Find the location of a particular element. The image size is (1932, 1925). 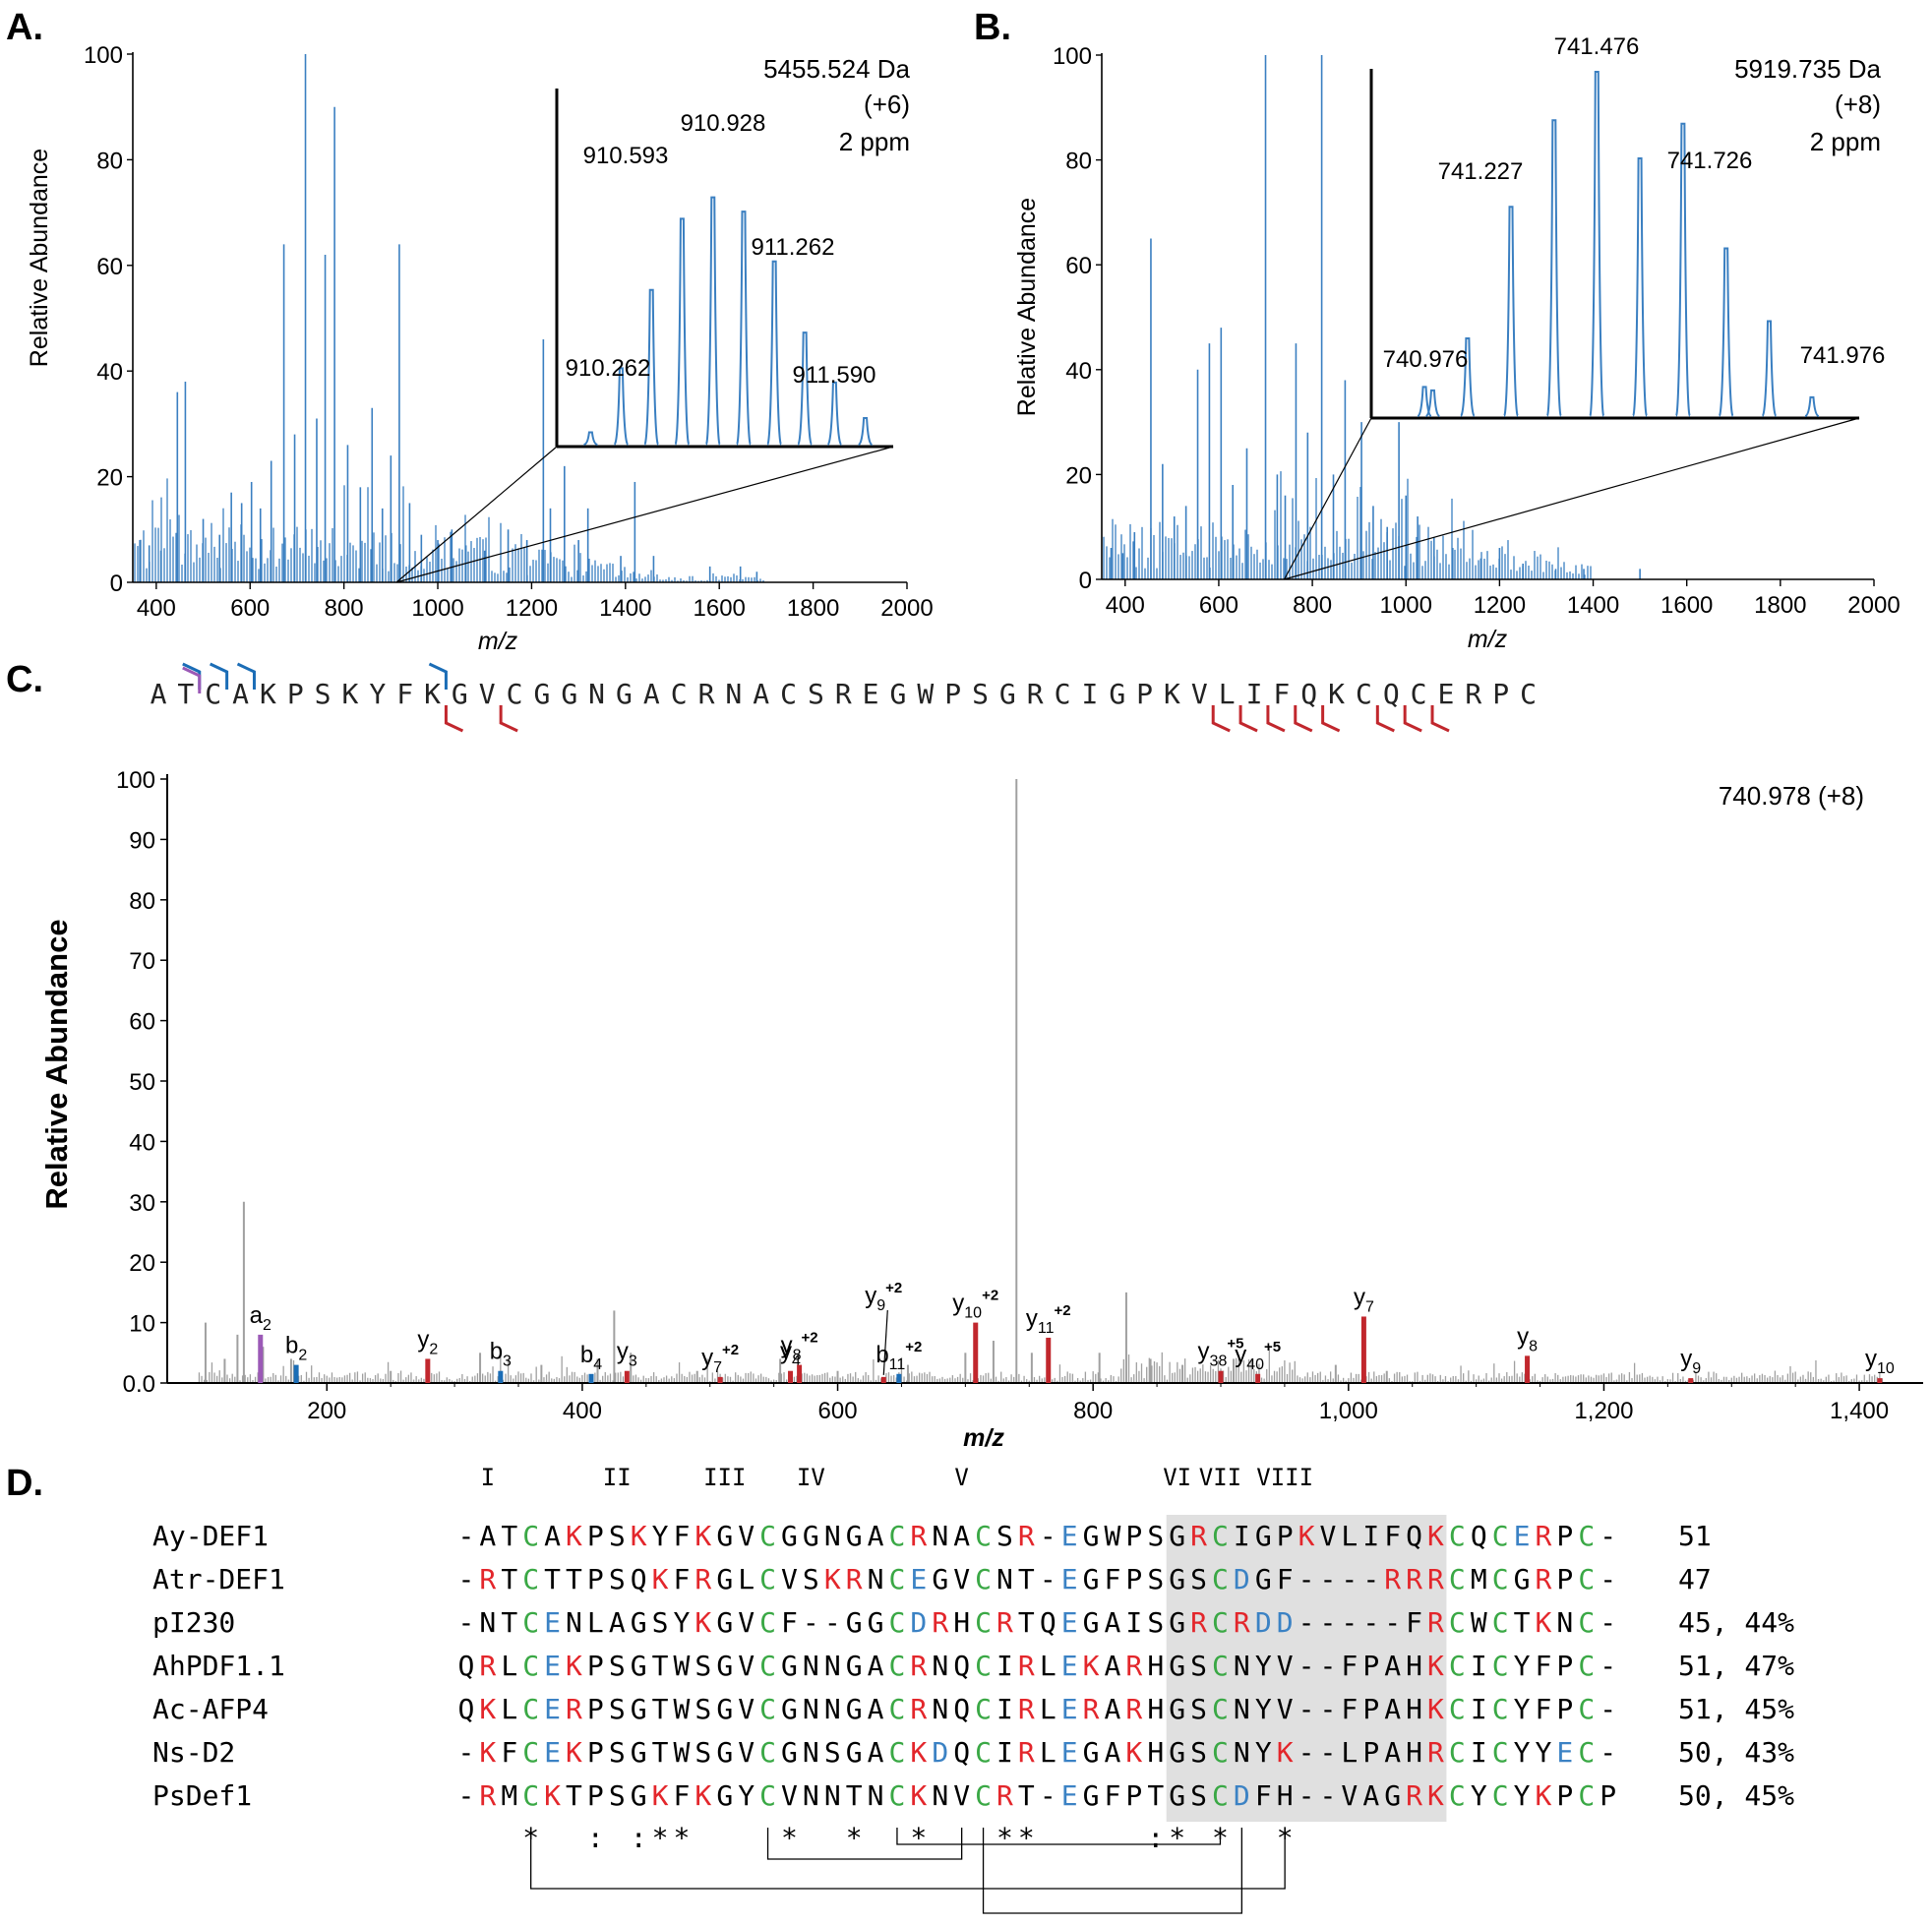

sequence-residue: Q is located at coordinates (1308, 694).